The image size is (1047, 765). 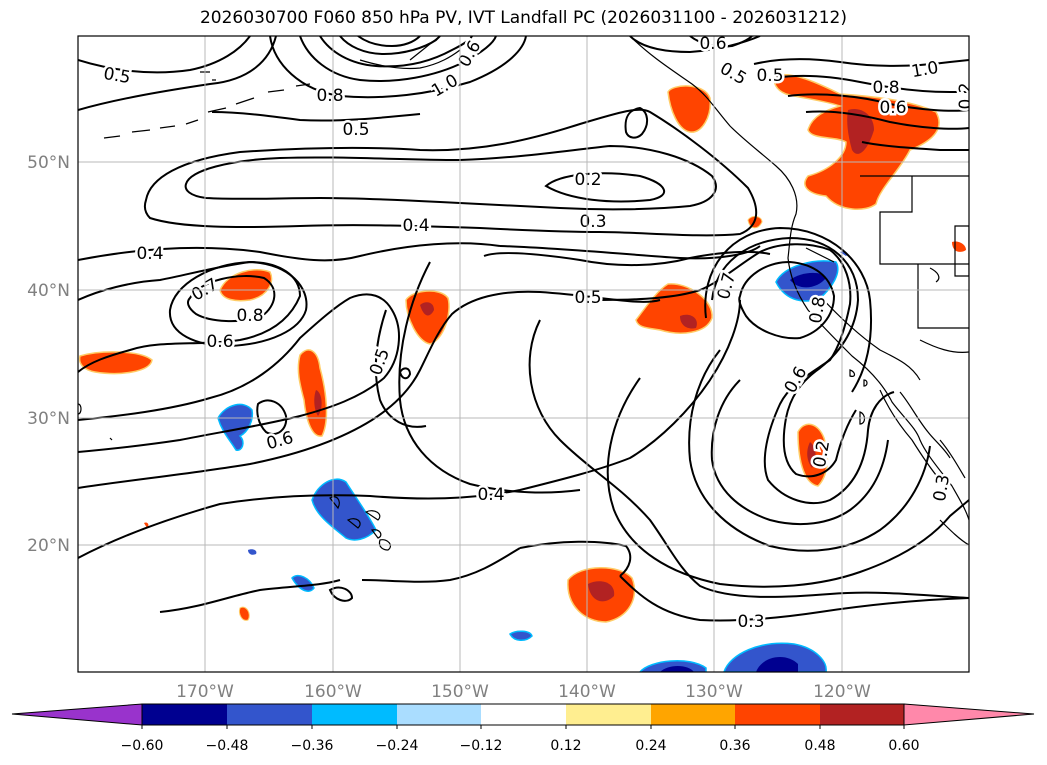 I want to click on longitude-labels: 170°W 160°W 150°W 140°W 130°W 120°W, so click(x=523, y=692).